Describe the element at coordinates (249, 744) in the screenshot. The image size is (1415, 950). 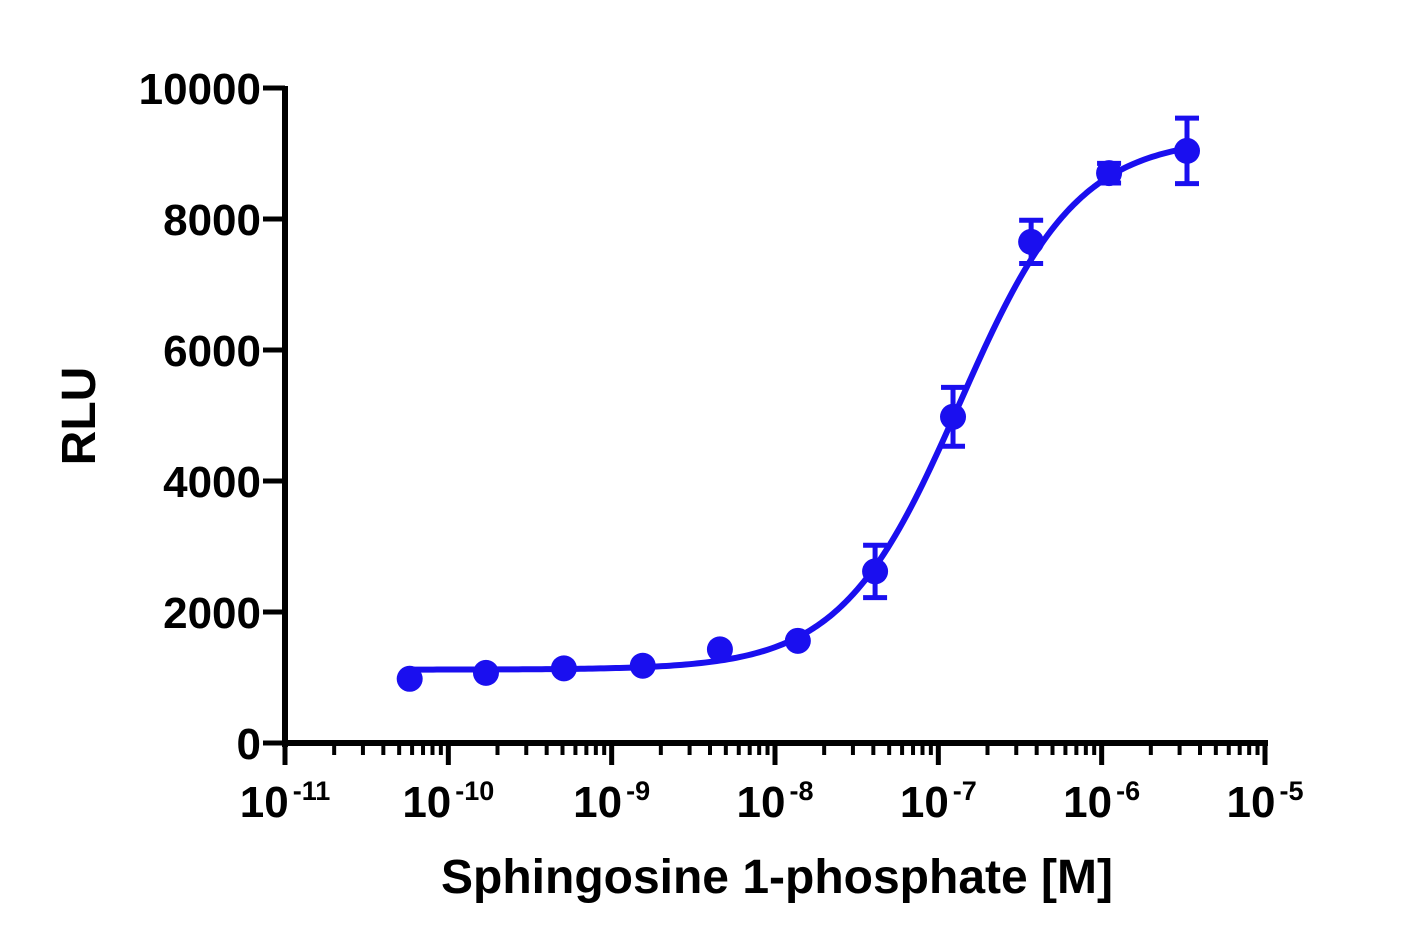
I see `y-tick-label: 0` at that location.